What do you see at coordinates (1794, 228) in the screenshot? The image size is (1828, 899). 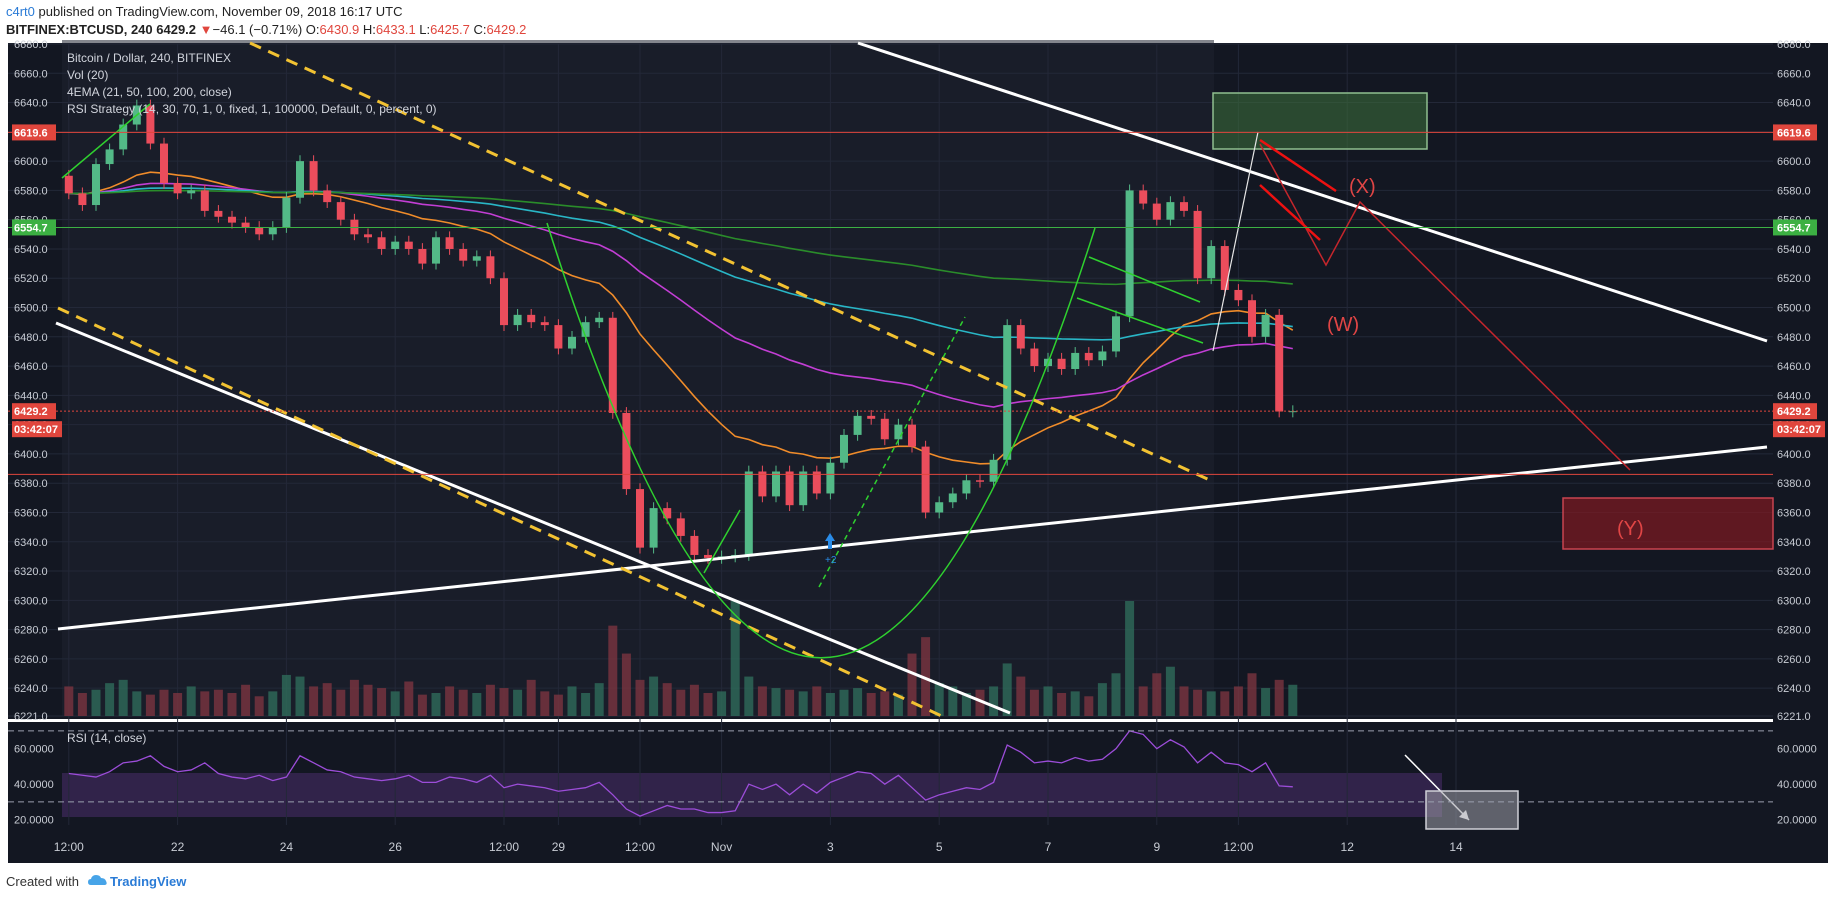 I see `price-label-text: 6554.7` at bounding box center [1794, 228].